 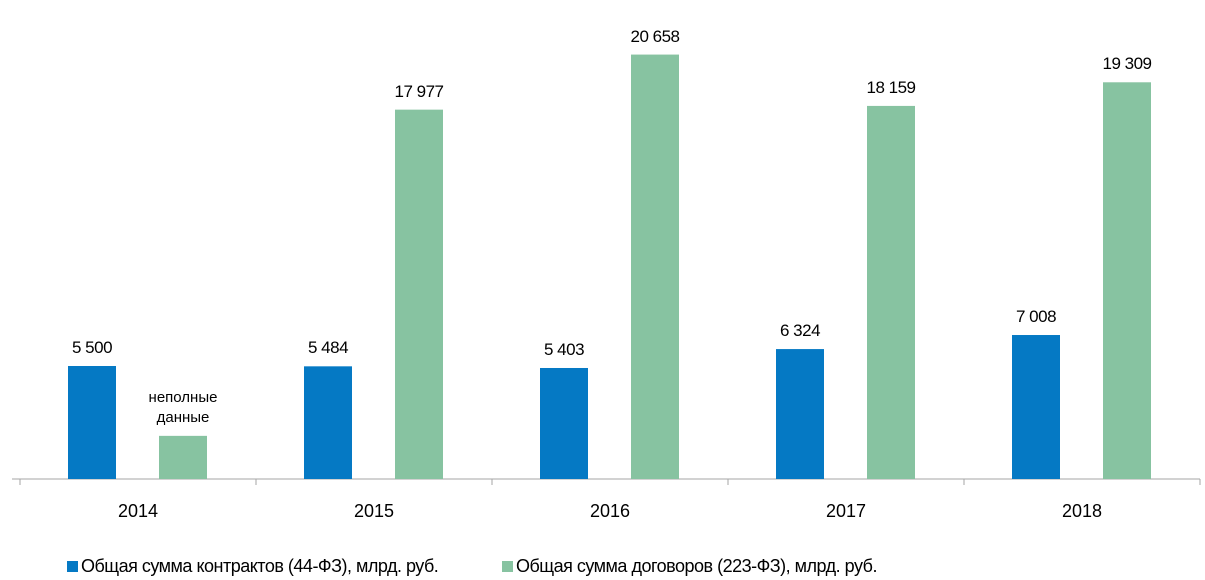 I want to click on x-tick-label: 2015, so click(x=374, y=511).